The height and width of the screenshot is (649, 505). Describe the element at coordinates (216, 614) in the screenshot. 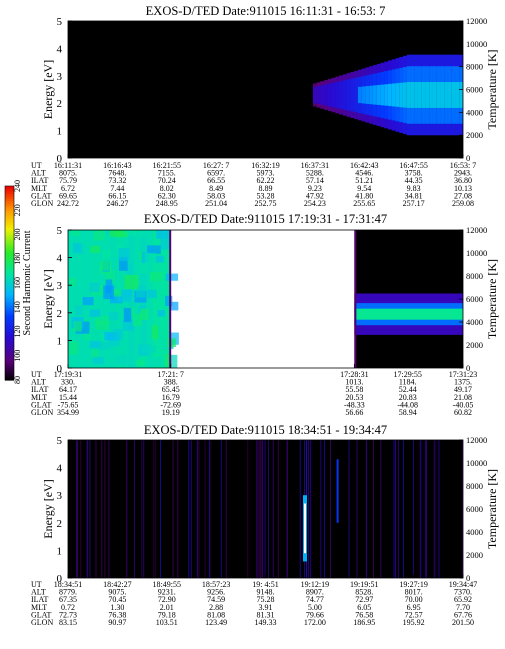

I see `ephemeris-value: 81.08` at that location.